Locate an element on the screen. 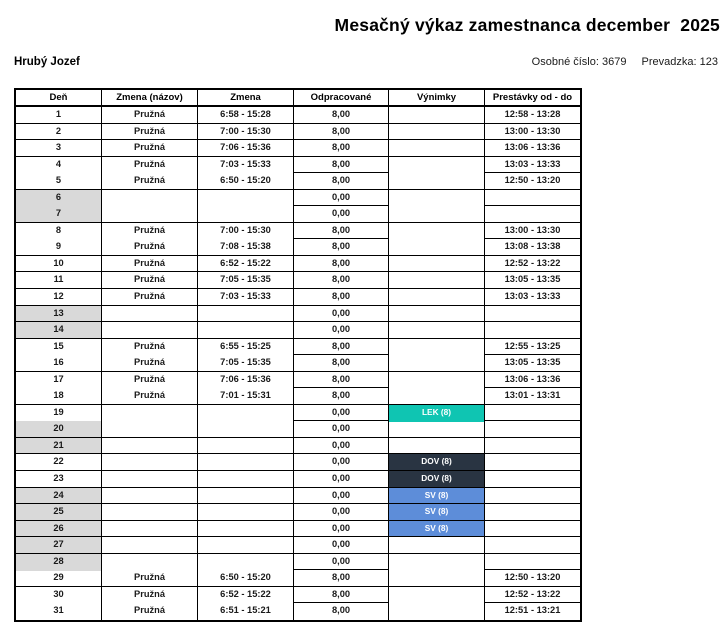  breaks-cell: 12:50 - 13:20 is located at coordinates (532, 181).